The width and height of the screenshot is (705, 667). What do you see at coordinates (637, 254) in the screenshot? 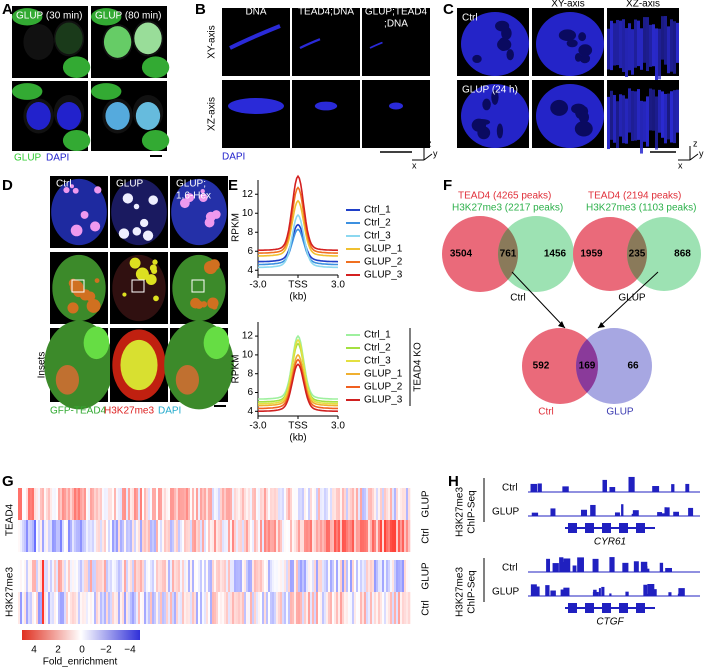
I see `venn-count: 235` at bounding box center [637, 254].